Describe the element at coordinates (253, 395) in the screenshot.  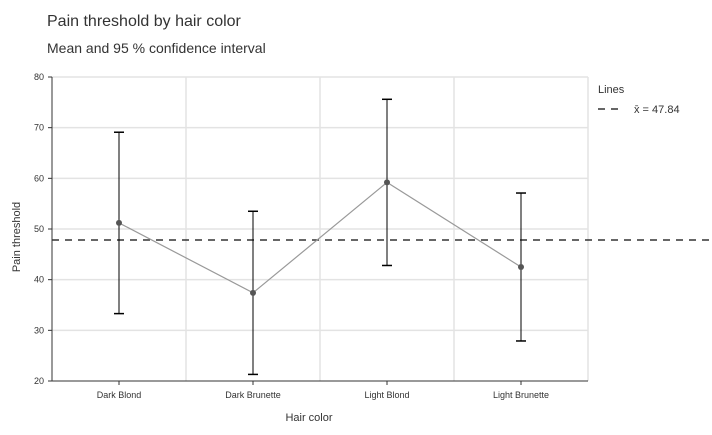
I see `x-tick-label: Dark Brunette` at that location.